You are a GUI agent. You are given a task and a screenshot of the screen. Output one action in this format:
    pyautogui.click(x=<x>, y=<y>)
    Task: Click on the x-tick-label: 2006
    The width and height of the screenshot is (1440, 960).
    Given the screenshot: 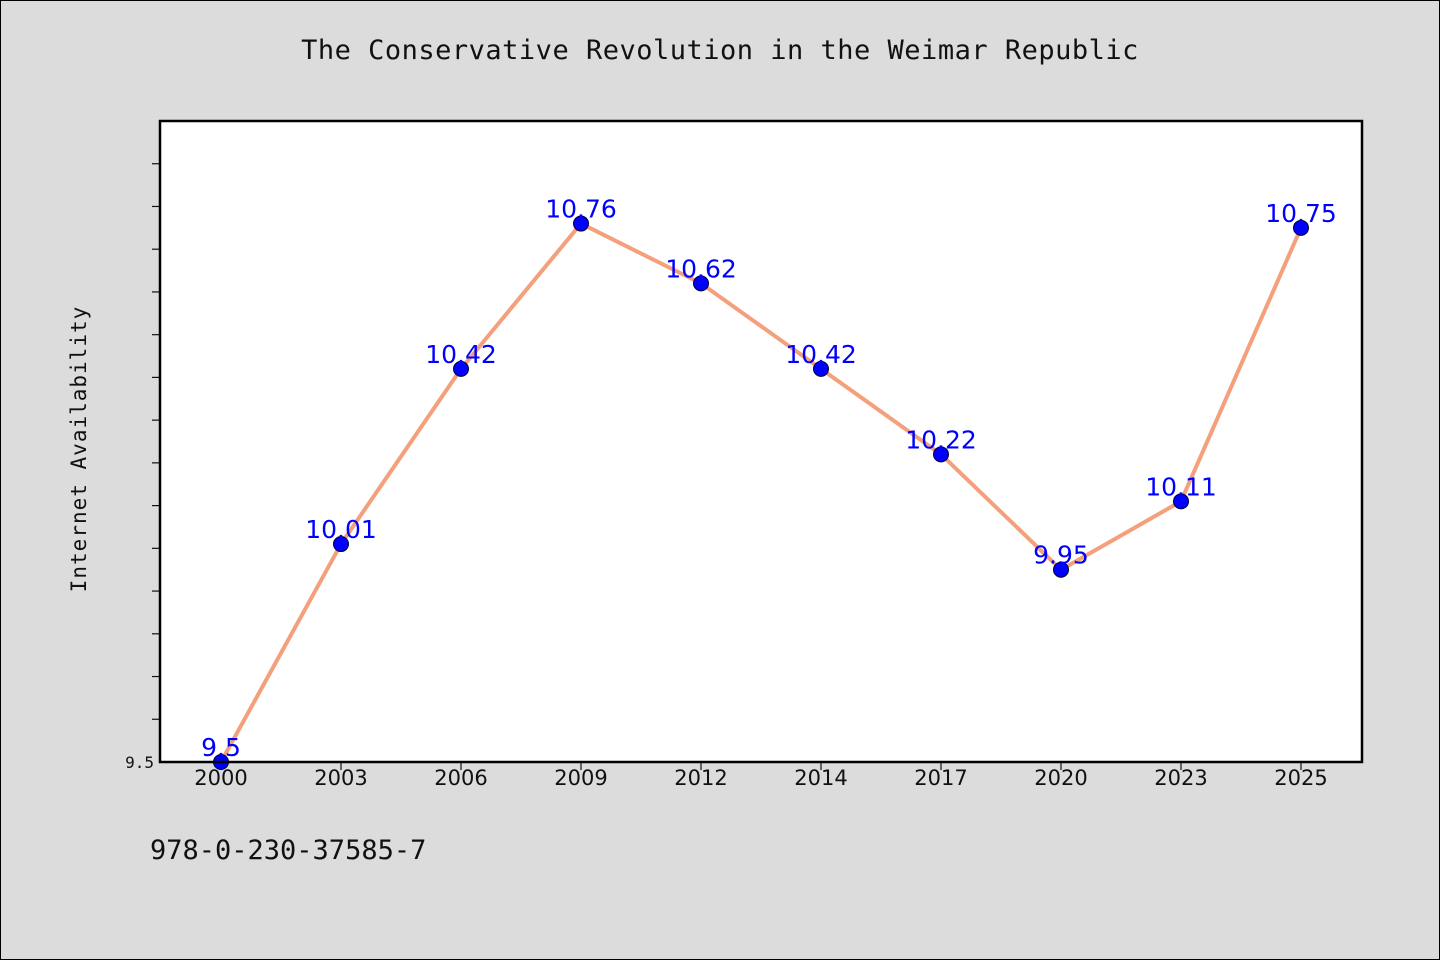 What is the action you would take?
    pyautogui.click(x=460, y=778)
    